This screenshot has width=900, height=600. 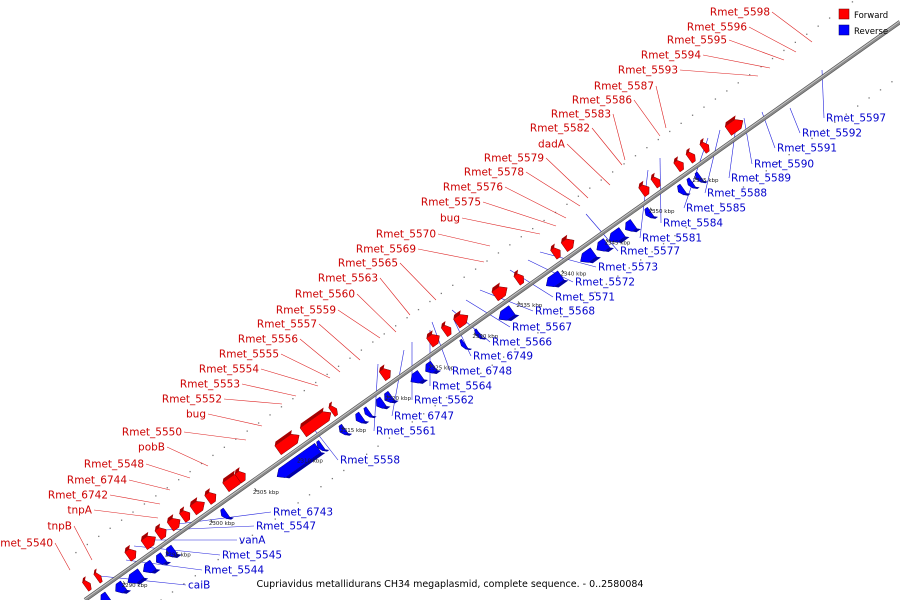 I want to click on forward-gene-27-top-face, so click(x=701, y=141).